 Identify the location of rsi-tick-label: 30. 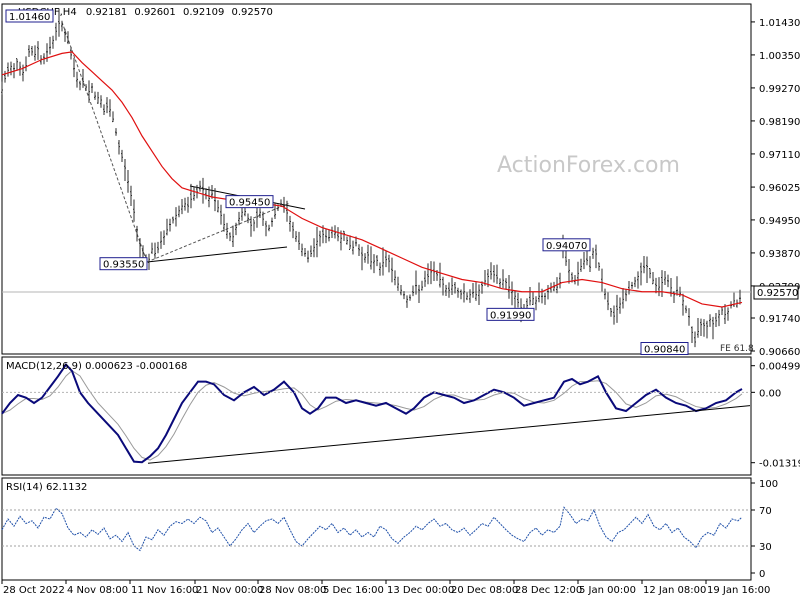
(765, 547).